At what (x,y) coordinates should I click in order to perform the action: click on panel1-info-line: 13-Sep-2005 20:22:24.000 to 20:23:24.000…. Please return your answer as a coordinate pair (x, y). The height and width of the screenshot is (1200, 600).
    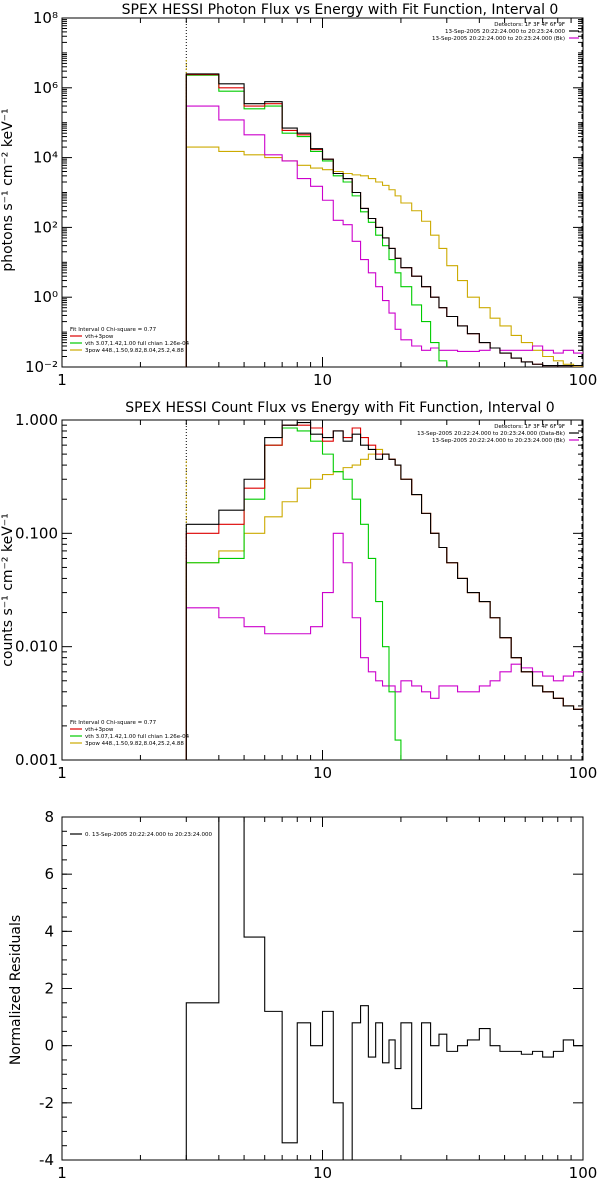
    Looking at the image, I should click on (498, 39).